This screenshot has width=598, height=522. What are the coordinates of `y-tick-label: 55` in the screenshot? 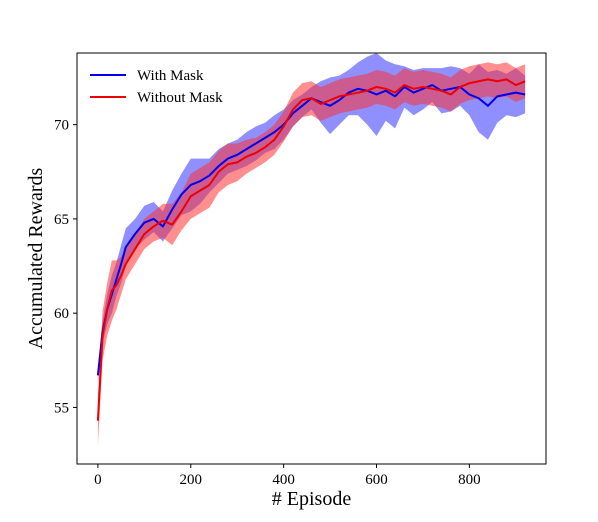 It's located at (61, 408).